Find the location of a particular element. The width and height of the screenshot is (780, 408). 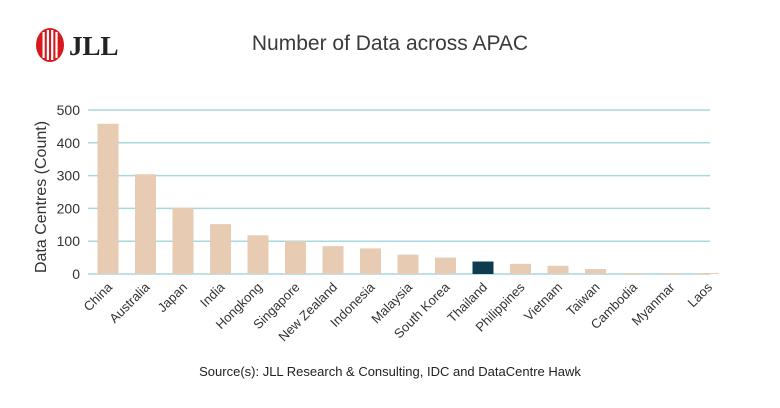

bar-philippines is located at coordinates (520, 268).